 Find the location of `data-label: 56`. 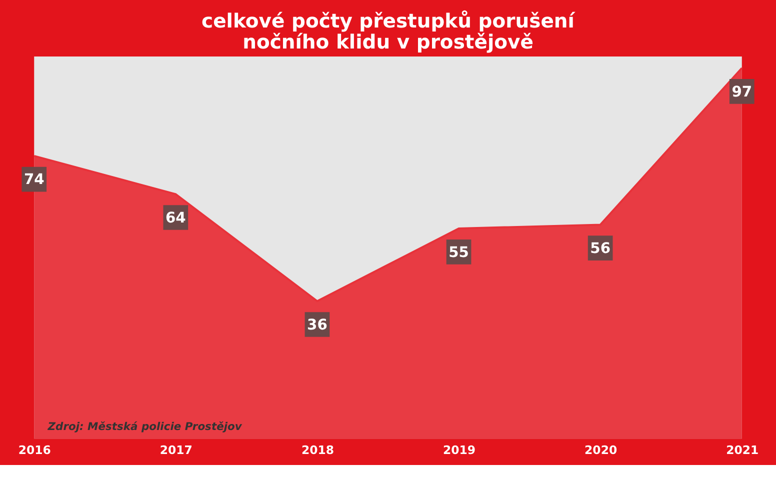

data-label: 56 is located at coordinates (600, 248).